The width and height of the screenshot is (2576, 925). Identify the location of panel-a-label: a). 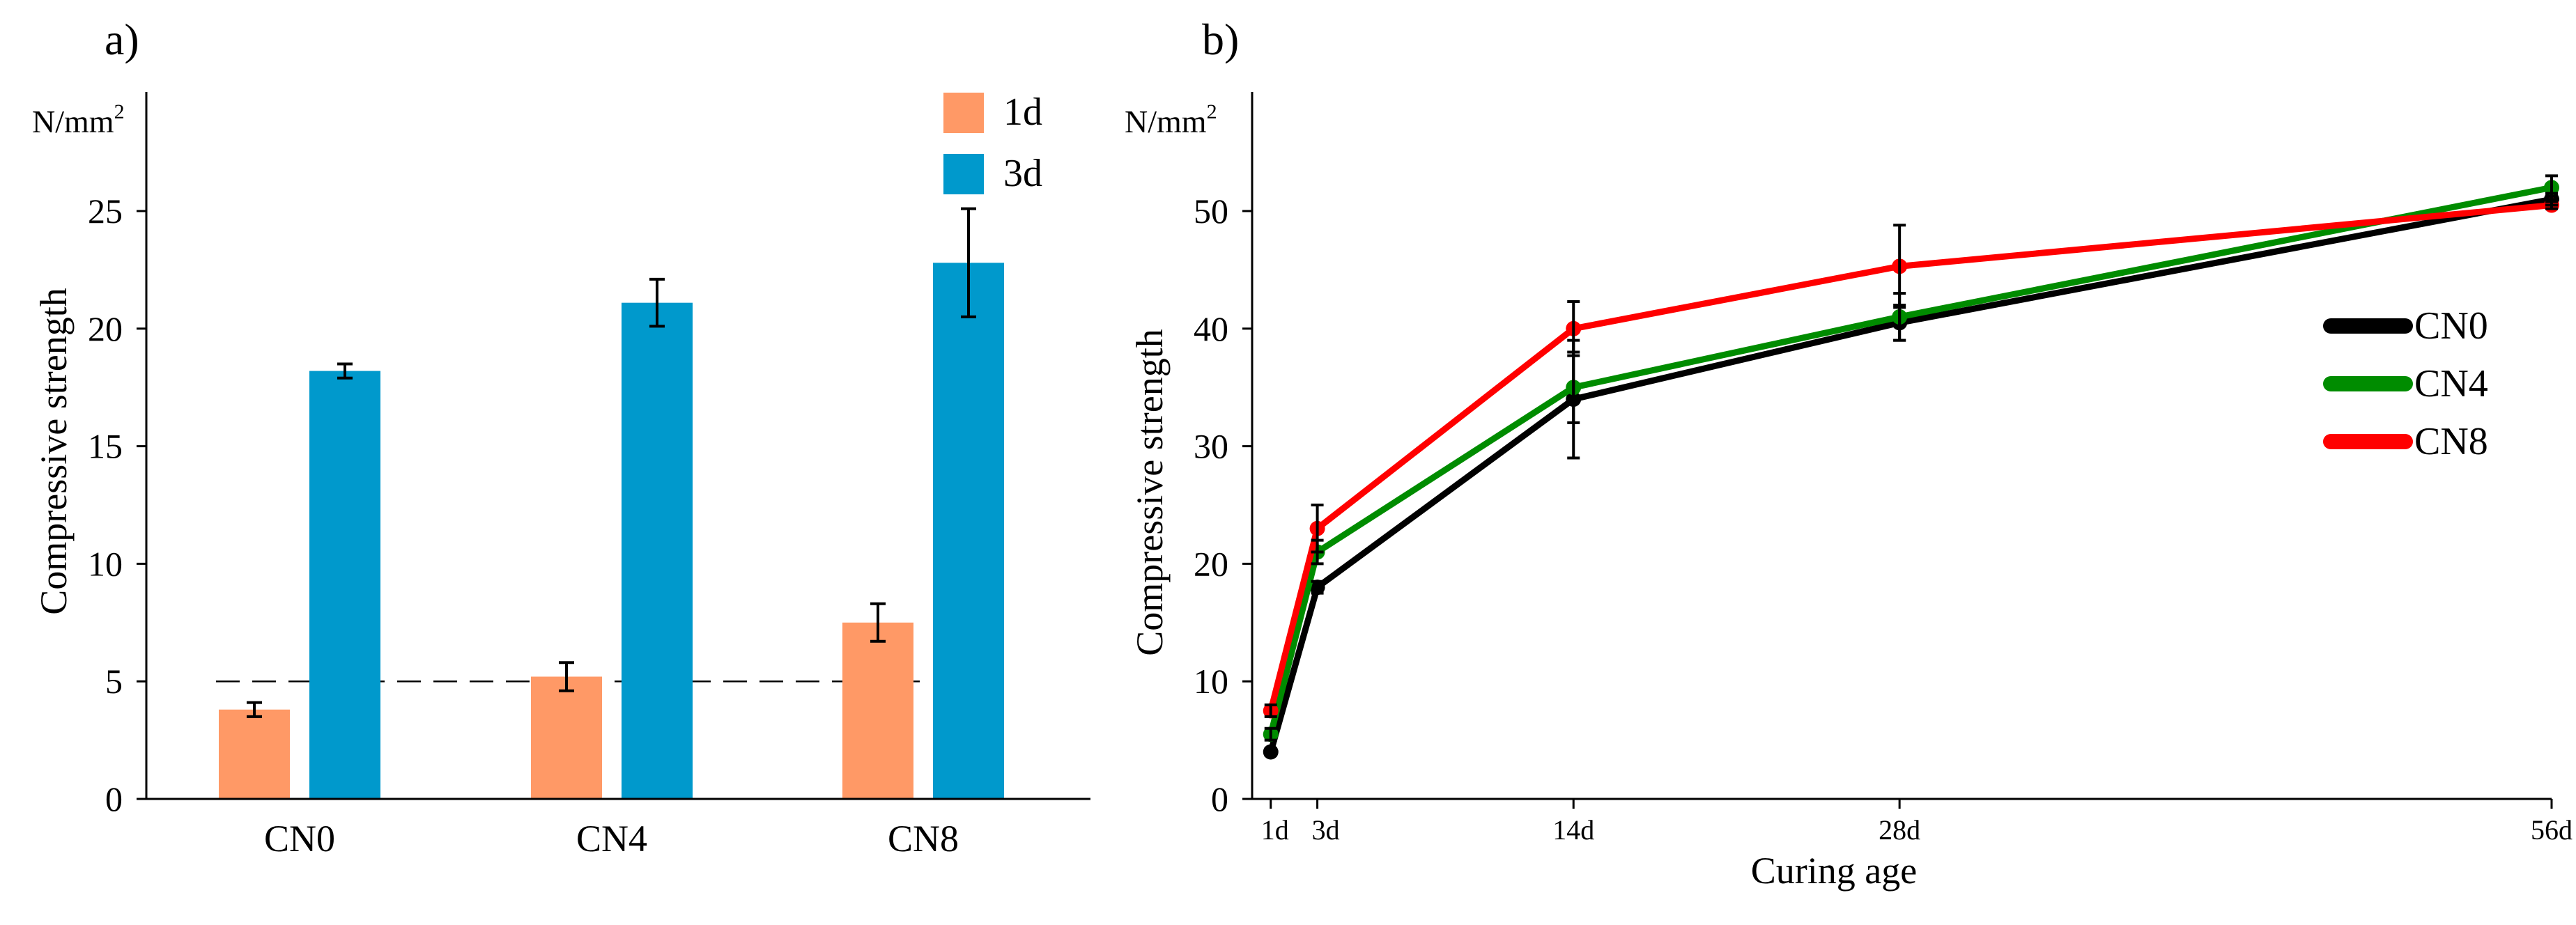
(122, 39).